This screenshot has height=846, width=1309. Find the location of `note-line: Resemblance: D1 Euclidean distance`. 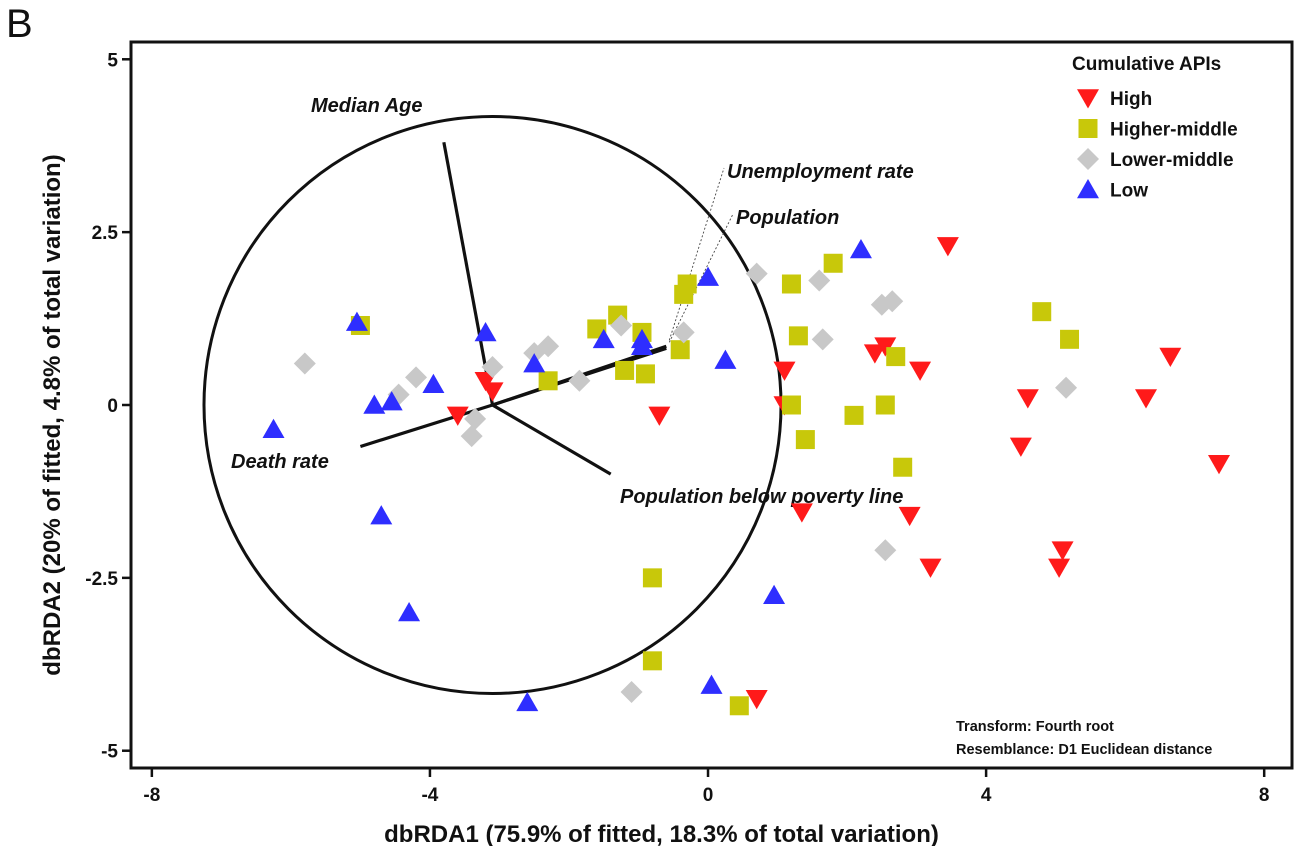

note-line: Resemblance: D1 Euclidean distance is located at coordinates (1084, 750).